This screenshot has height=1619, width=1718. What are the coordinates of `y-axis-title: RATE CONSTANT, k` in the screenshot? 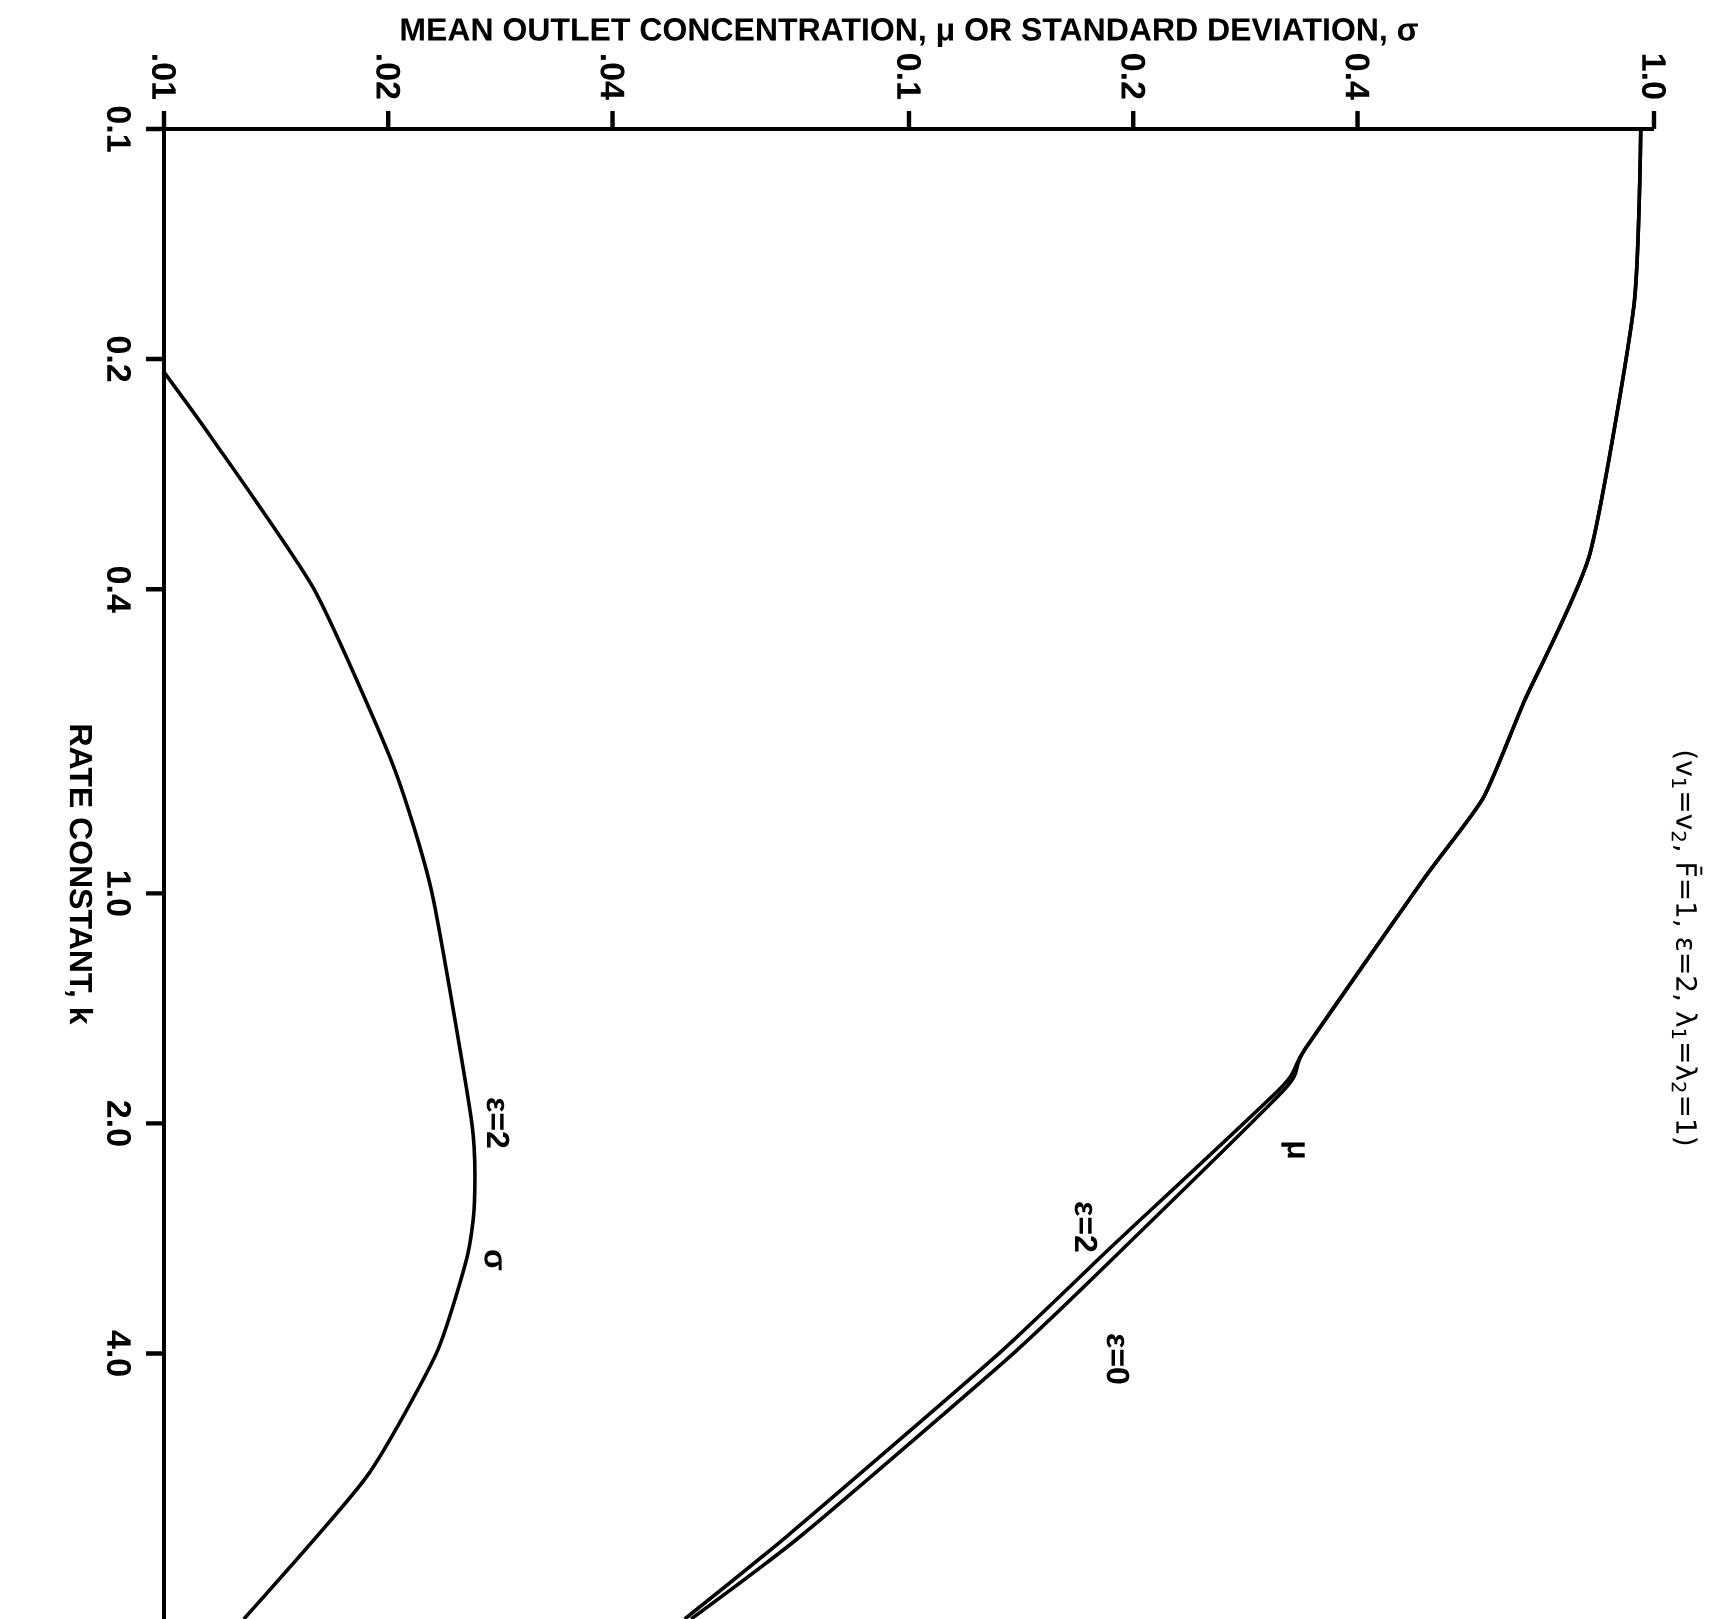 It's located at (79, 875).